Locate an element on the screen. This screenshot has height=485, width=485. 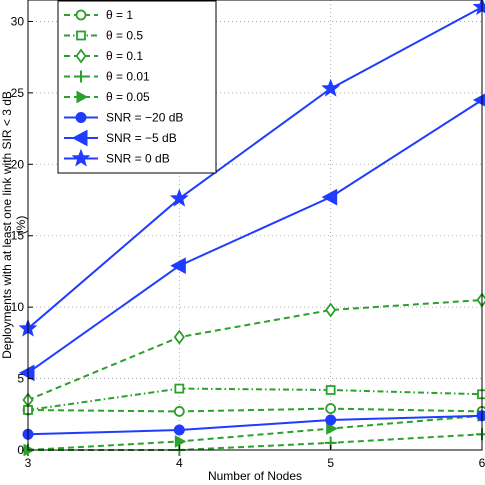
legend-item: θ = 0.05 is located at coordinates (107, 97).